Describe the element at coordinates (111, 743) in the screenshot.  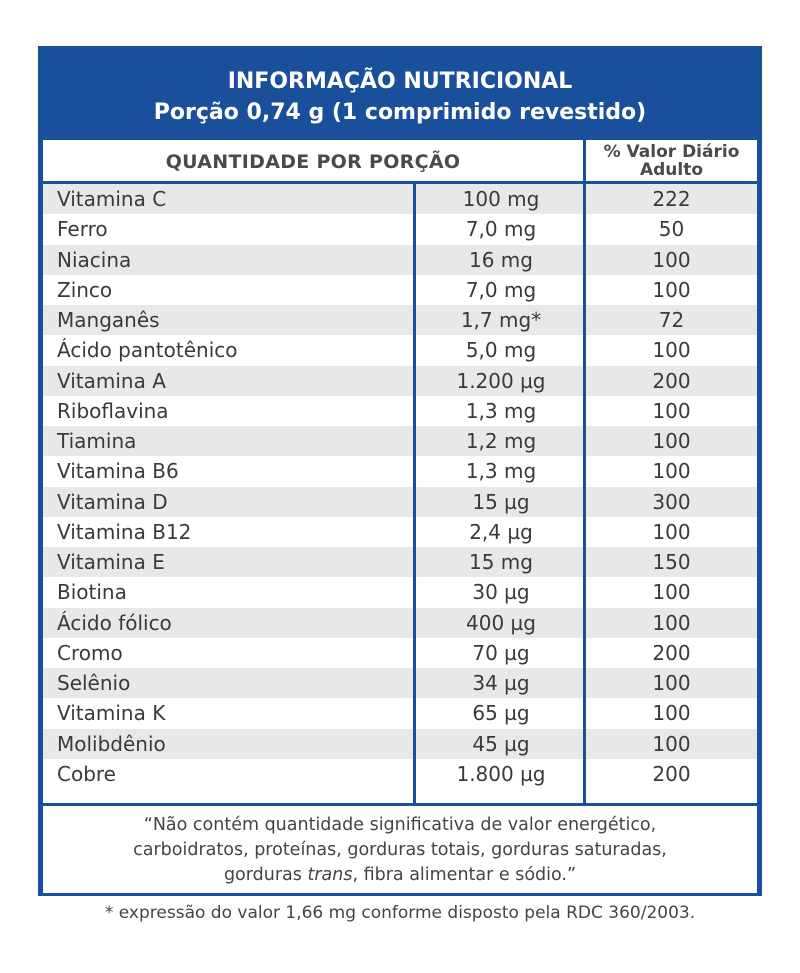
I see `nutrient-name: Molibdênio` at that location.